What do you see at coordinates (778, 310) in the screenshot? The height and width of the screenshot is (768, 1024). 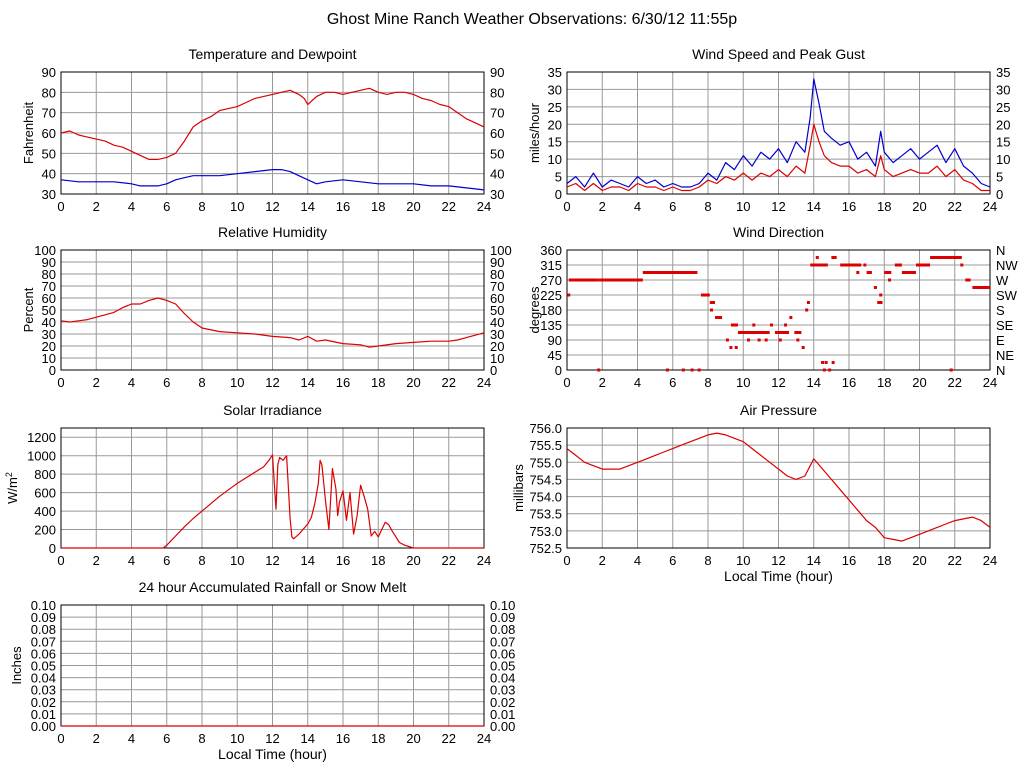 I see `plot-frame` at bounding box center [778, 310].